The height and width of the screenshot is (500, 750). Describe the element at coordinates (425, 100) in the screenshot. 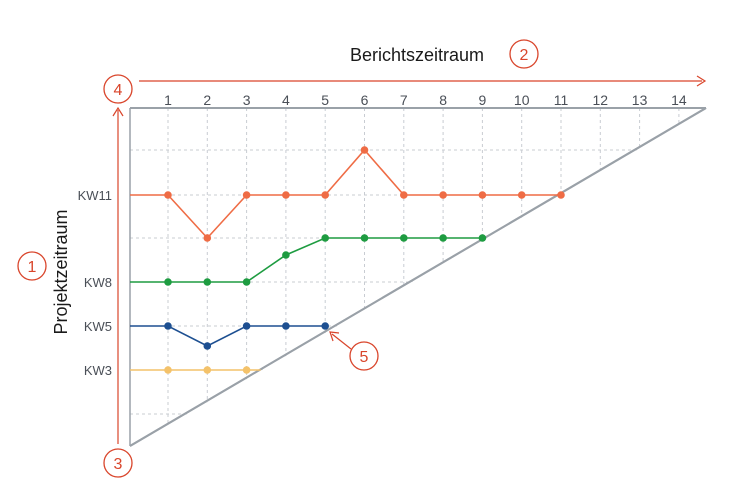

I see `x-tick-labels: 1 2 3 4 5 6 7 8 9 10 11 12 13 14` at that location.